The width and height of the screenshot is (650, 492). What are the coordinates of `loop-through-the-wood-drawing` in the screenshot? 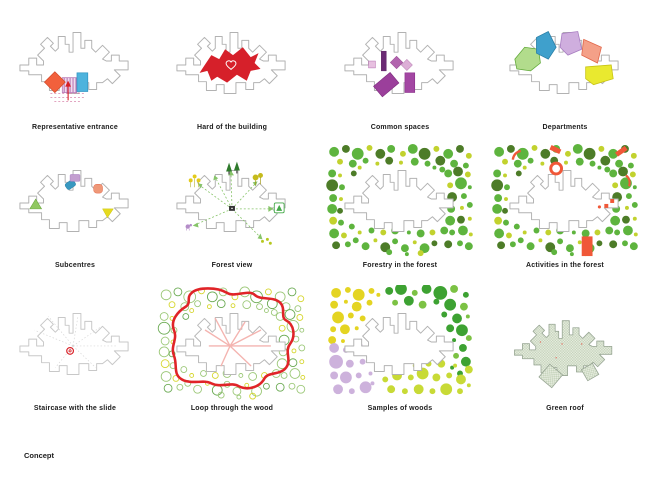 It's located at (231, 343).